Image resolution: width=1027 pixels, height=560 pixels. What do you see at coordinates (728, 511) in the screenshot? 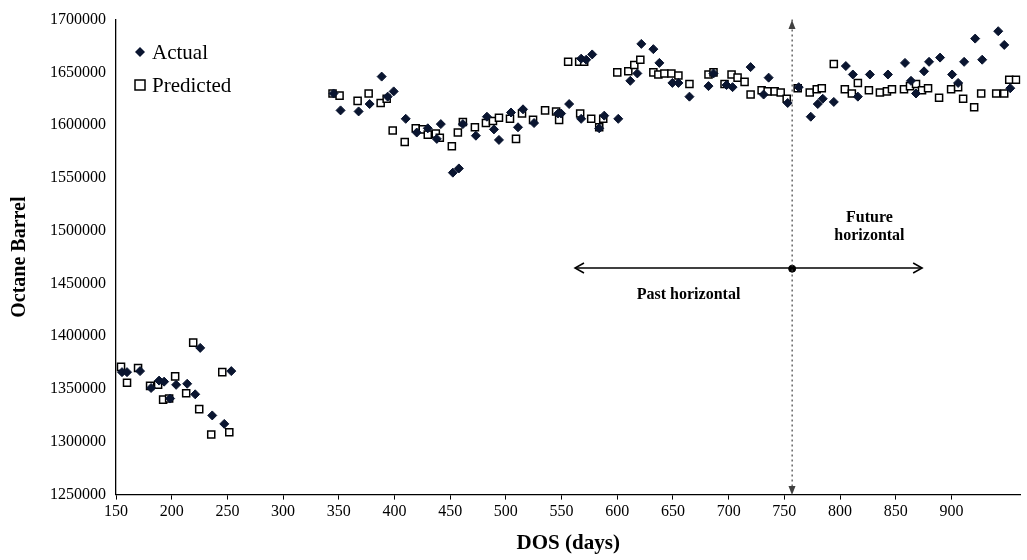
I see `x-tick-label: 700` at bounding box center [728, 511].